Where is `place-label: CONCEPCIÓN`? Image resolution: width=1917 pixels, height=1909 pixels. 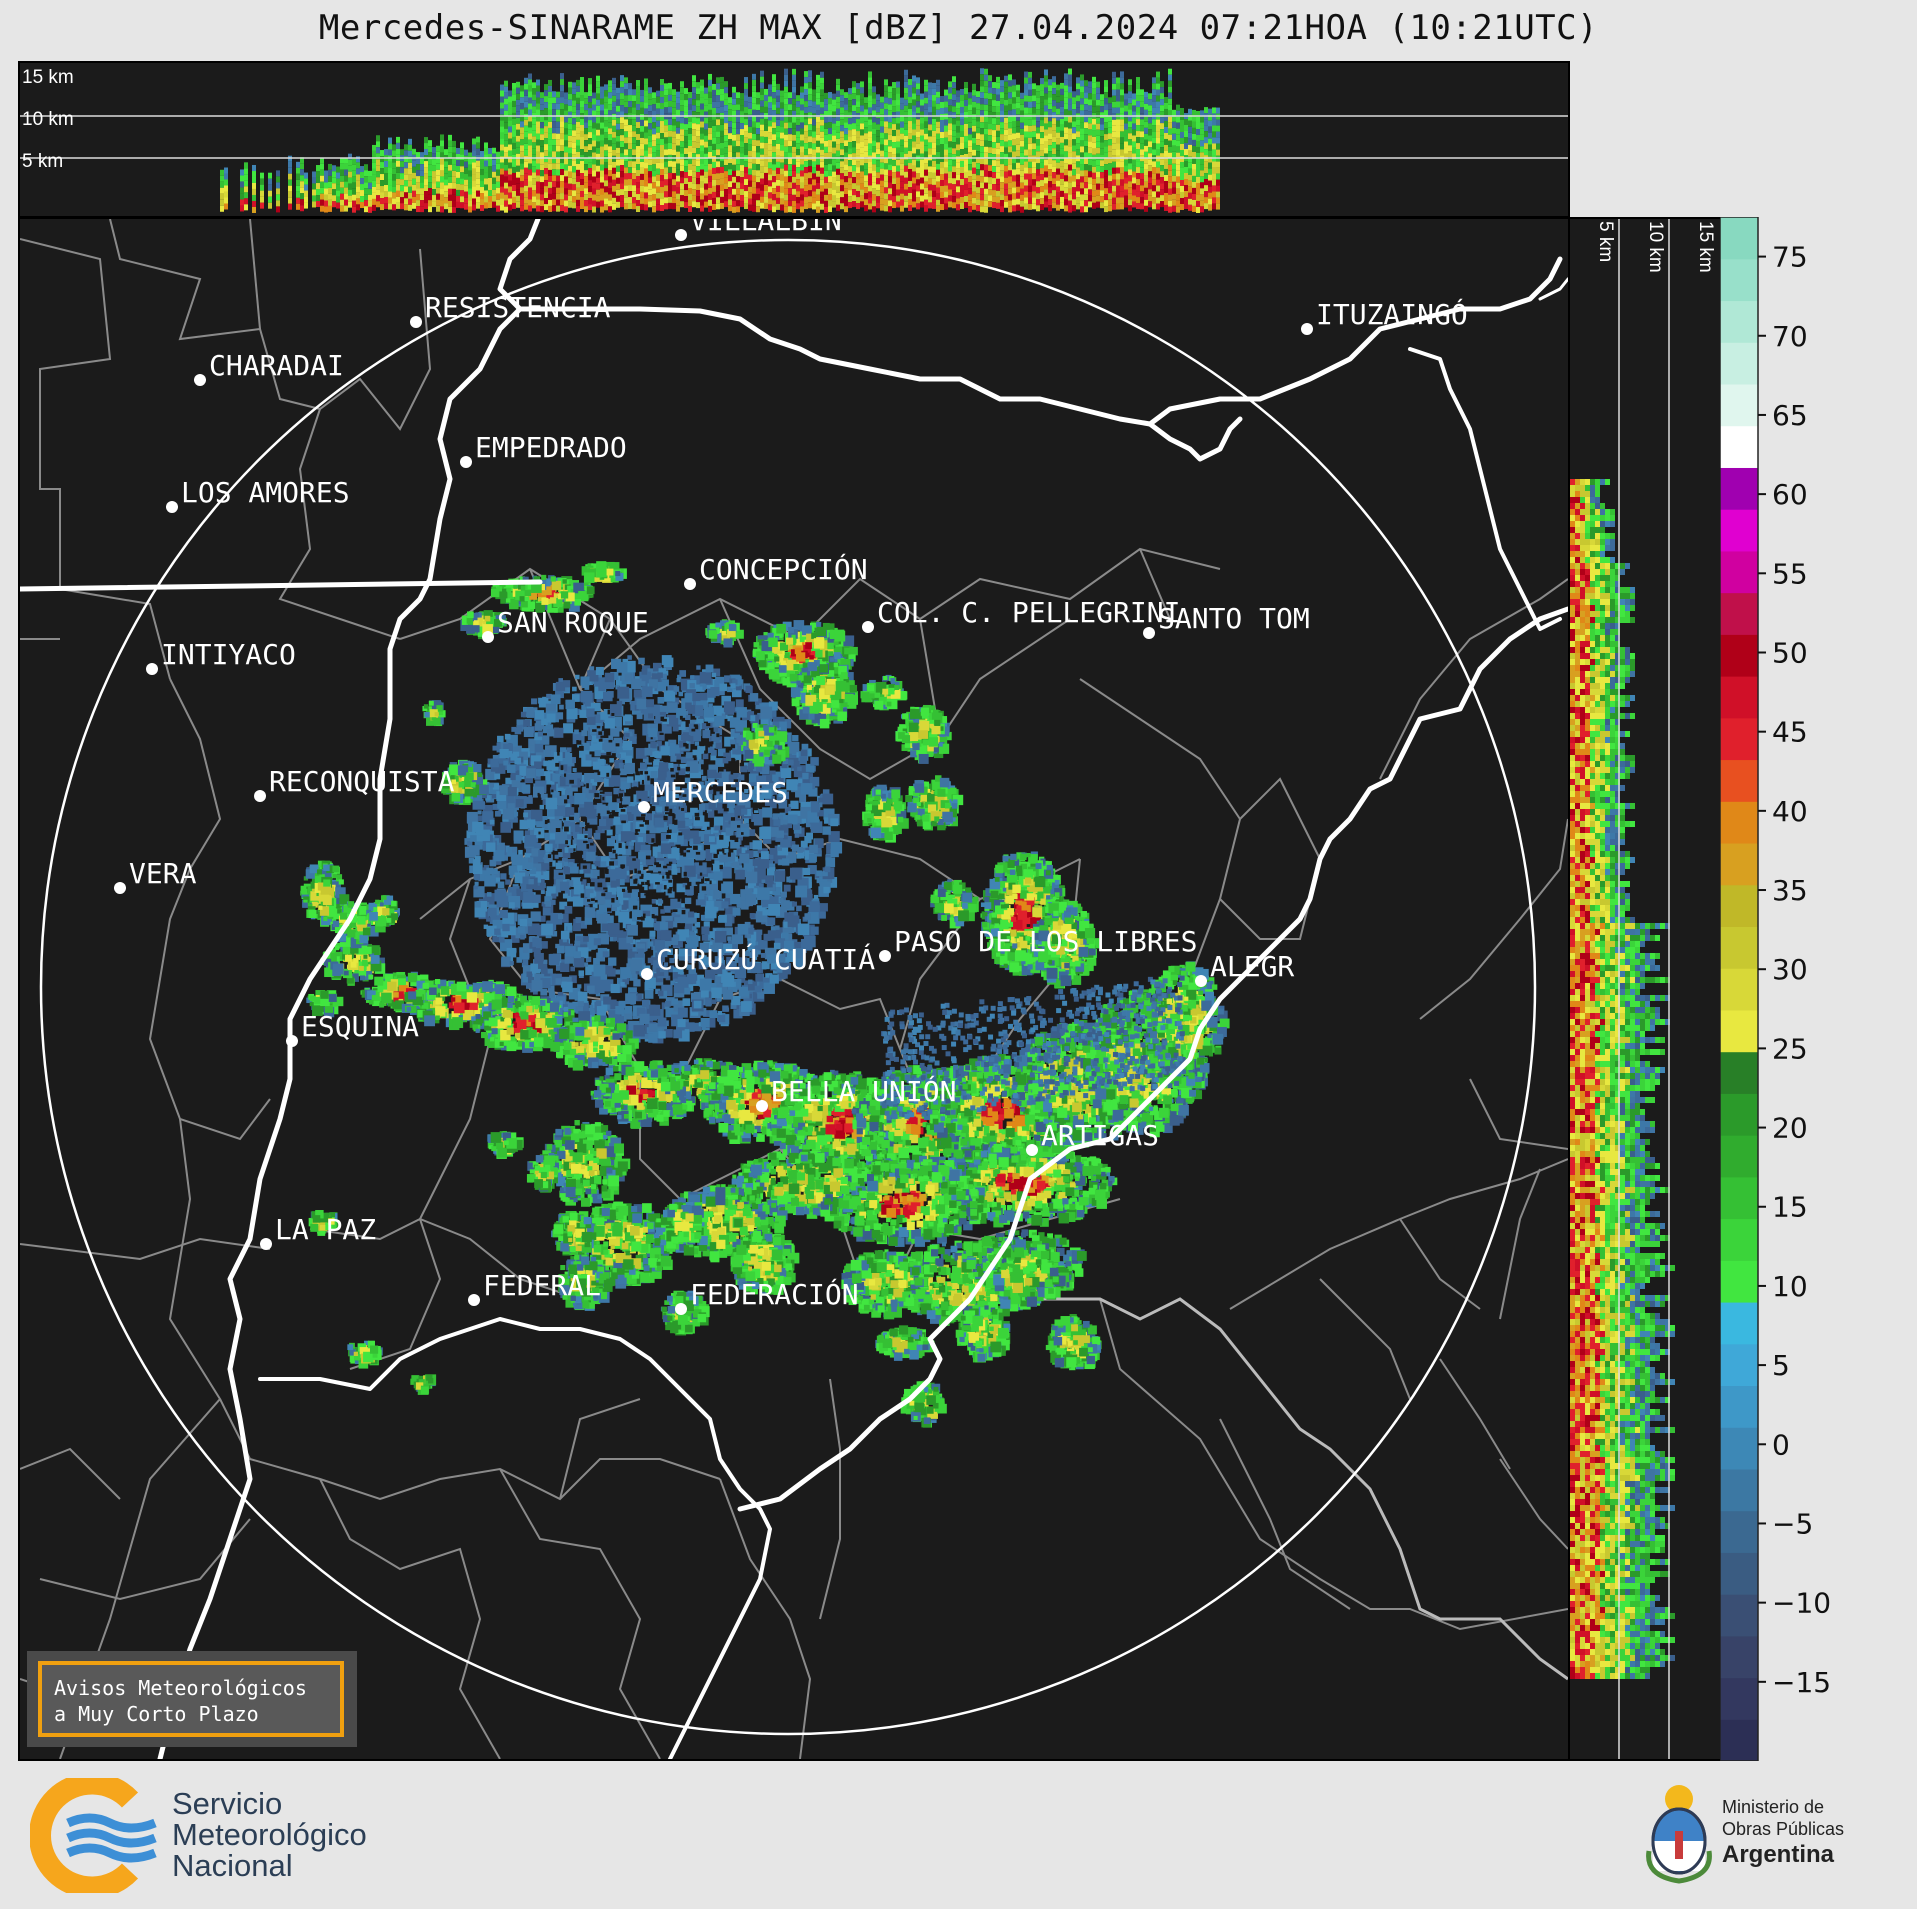
place-label: CONCEPCIÓN is located at coordinates (783, 569).